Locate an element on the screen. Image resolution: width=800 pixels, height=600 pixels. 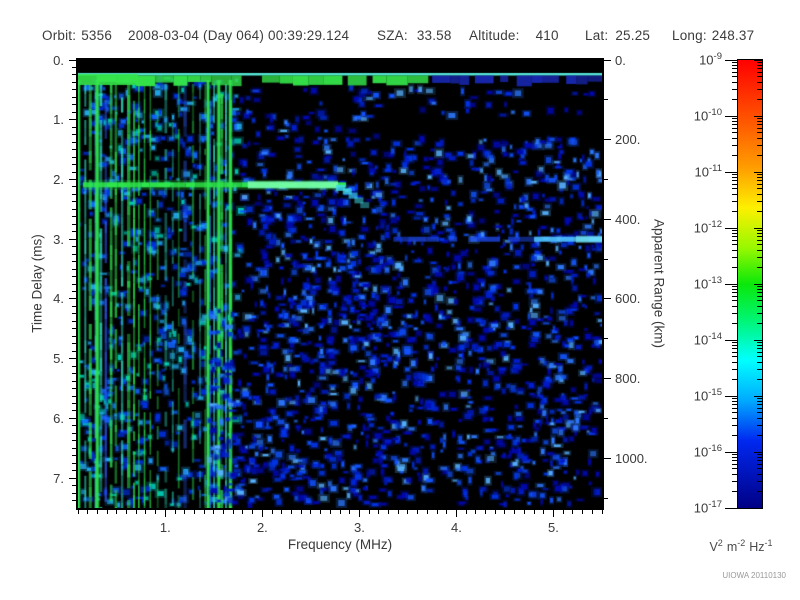
long-value: 248.37 is located at coordinates (733, 35).